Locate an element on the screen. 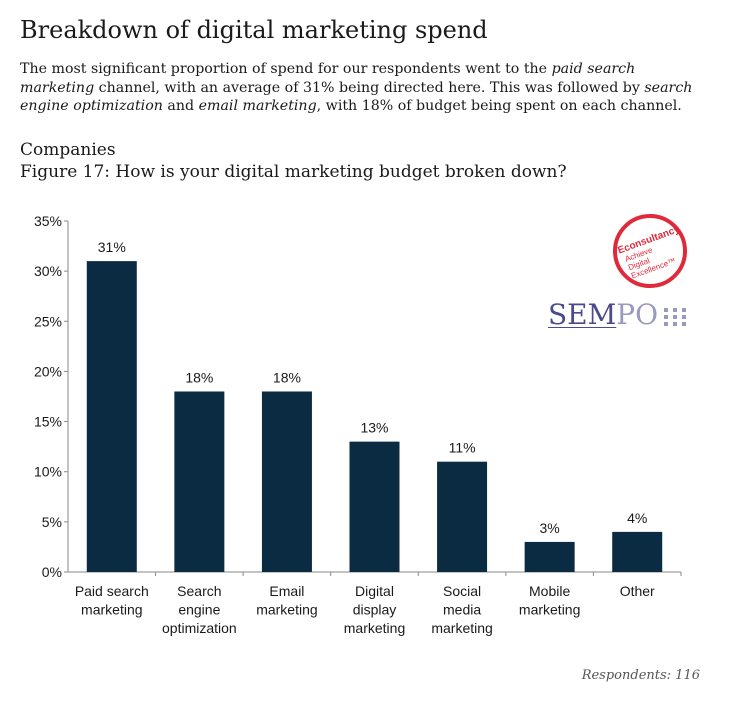 This screenshot has width=742, height=706. bar-data-label: 11% is located at coordinates (462, 448).